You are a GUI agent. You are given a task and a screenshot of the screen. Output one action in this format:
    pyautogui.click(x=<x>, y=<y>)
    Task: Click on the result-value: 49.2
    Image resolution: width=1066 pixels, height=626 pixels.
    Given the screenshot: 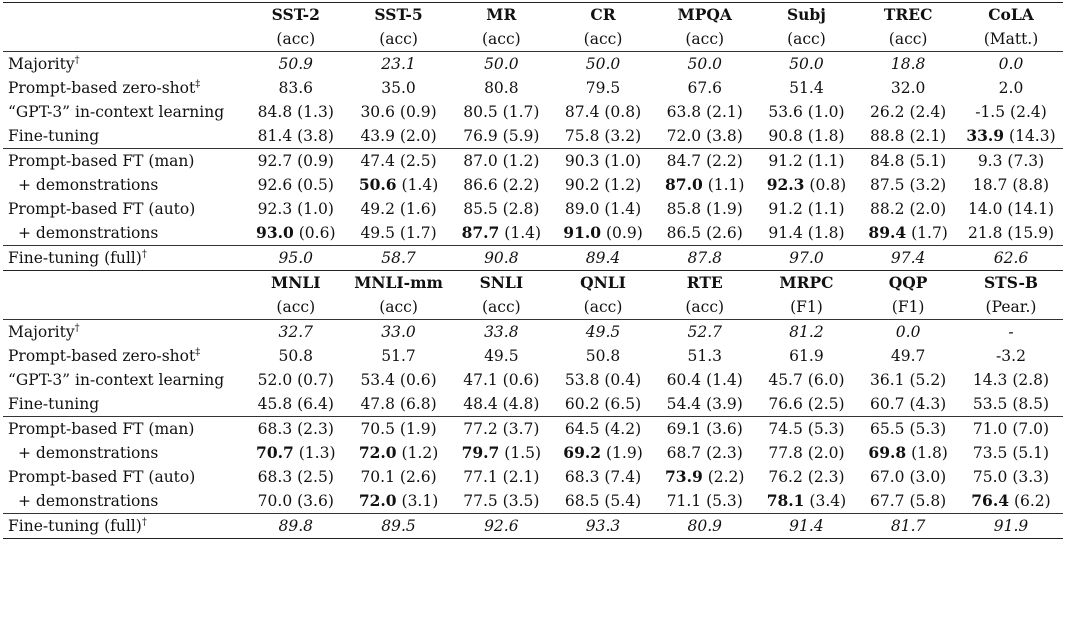 What is the action you would take?
    pyautogui.click(x=377, y=209)
    